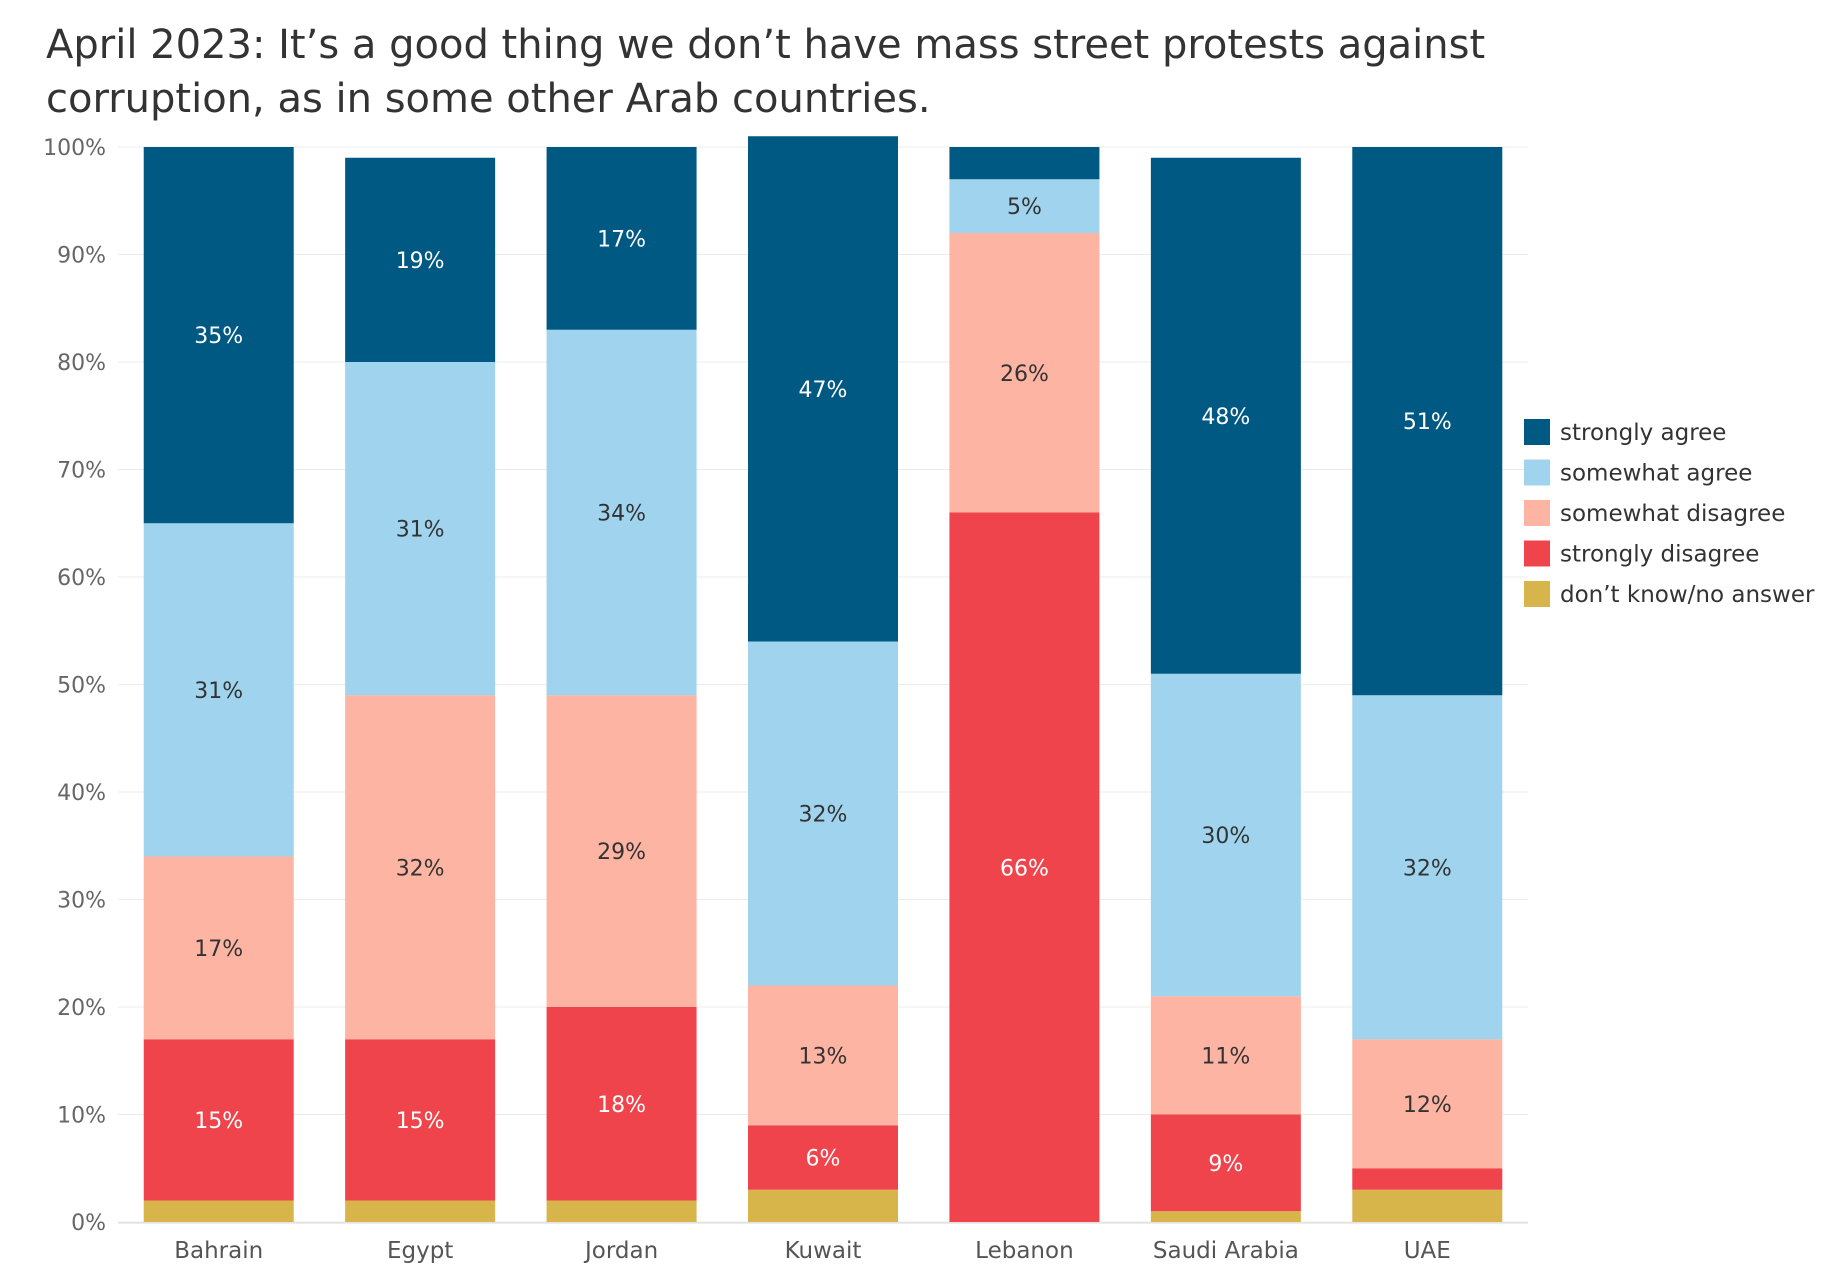 Image resolution: width=1828 pixels, height=1272 pixels. Describe the element at coordinates (81, 471) in the screenshot. I see `y-tick-label: 70%` at that location.